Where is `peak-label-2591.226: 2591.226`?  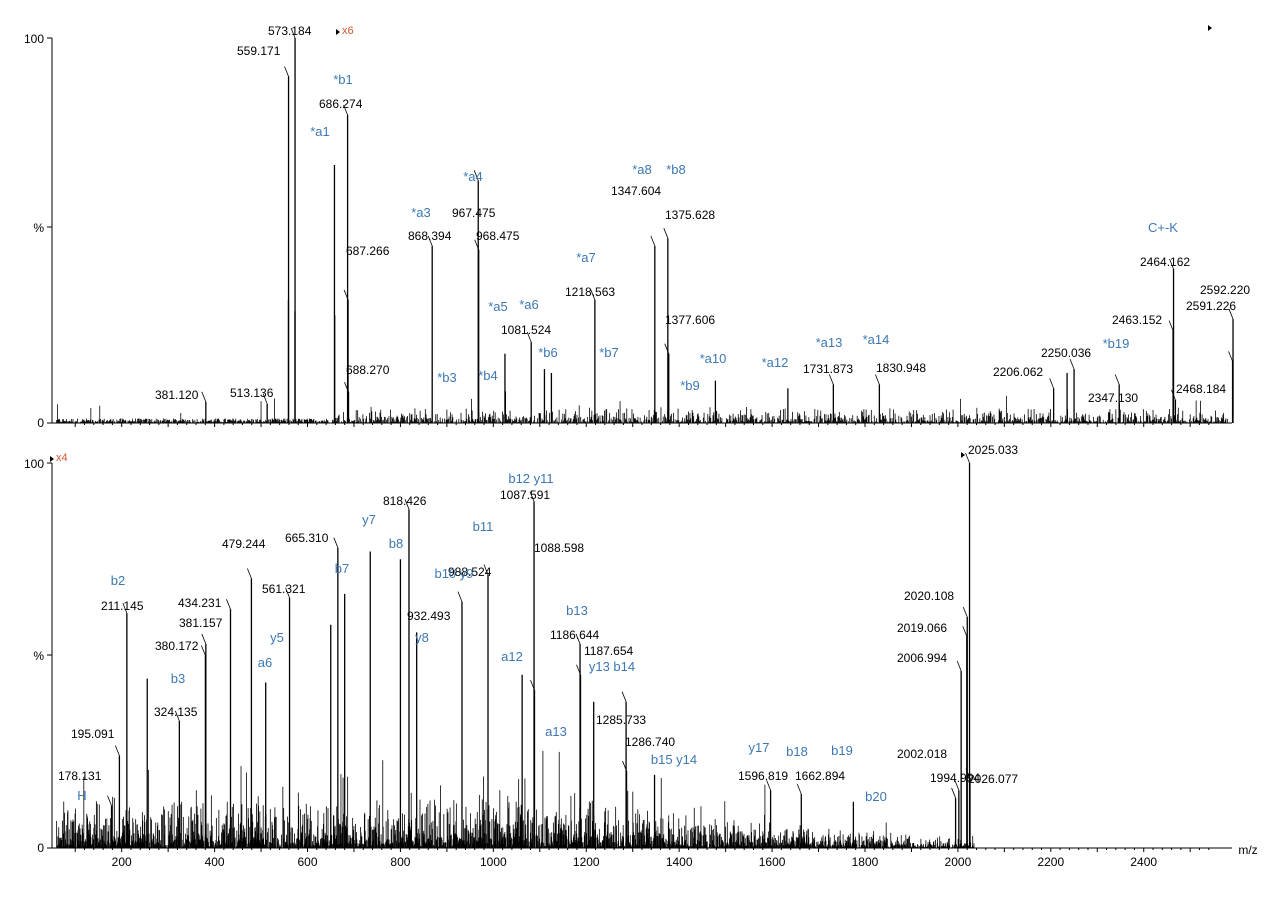
peak-label-2591.226: 2591.226 is located at coordinates (1211, 306).